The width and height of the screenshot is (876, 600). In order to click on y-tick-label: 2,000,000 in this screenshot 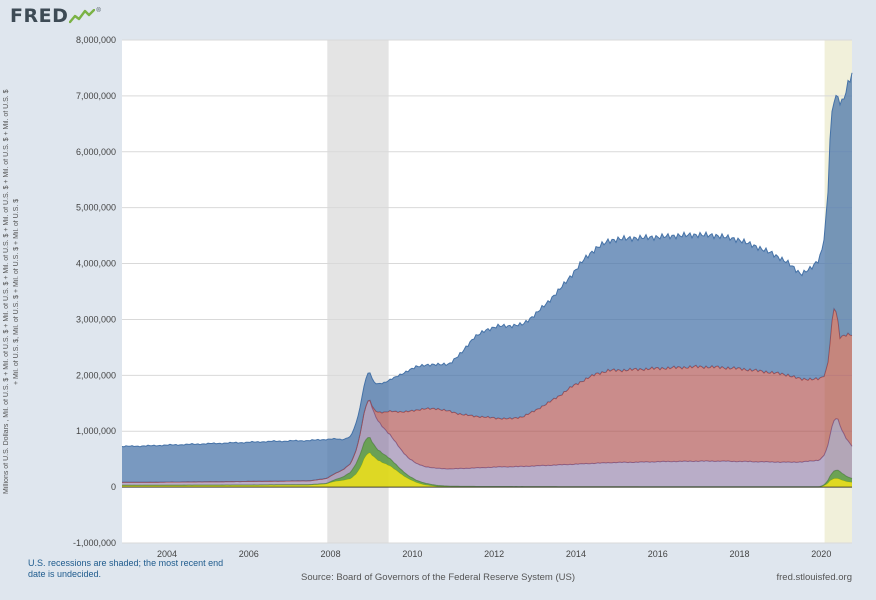, I will do `click(96, 375)`.